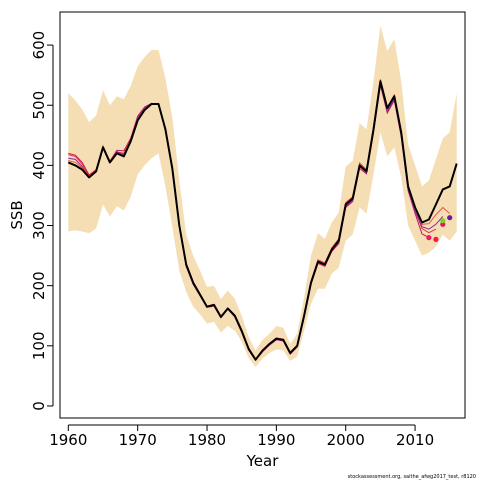 The width and height of the screenshot is (480, 480). Describe the element at coordinates (263, 461) in the screenshot. I see `x-axis-title: Year` at that location.